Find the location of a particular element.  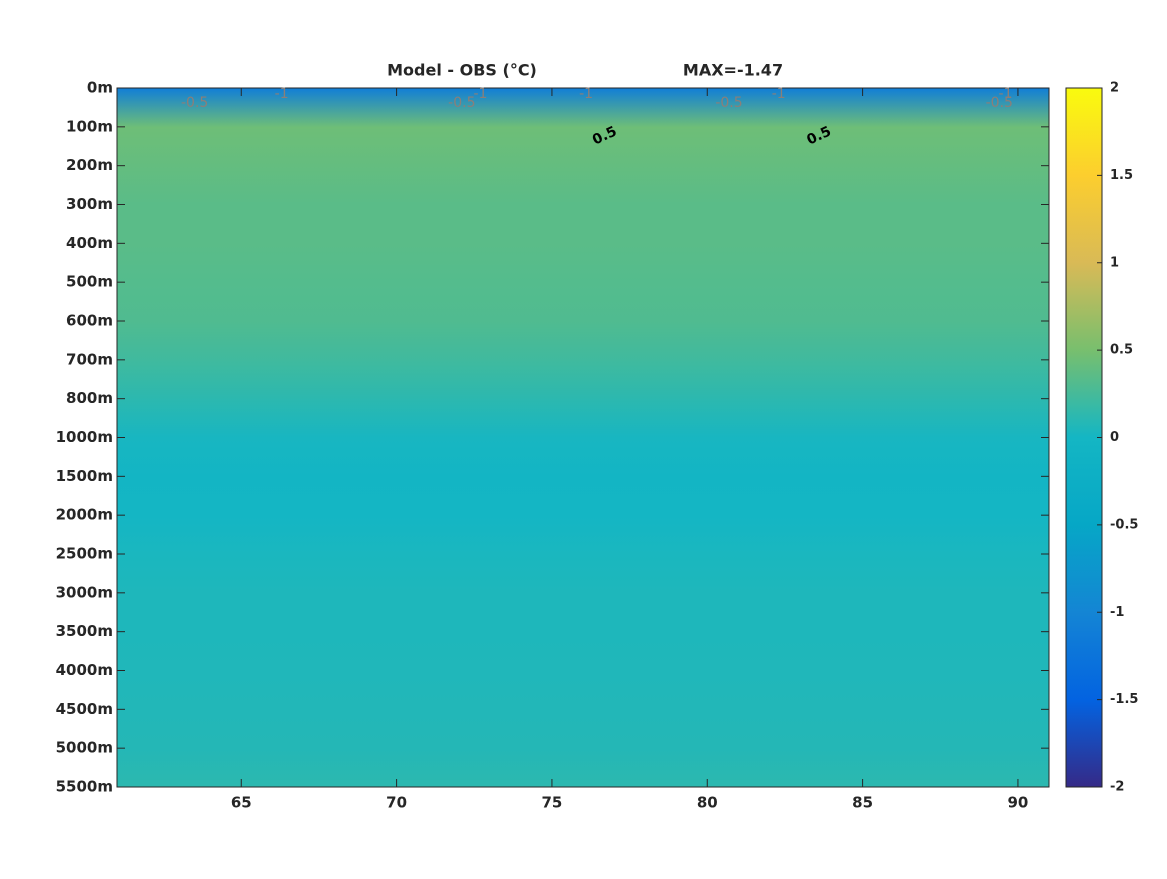

y-tick-label: 2500m is located at coordinates (84, 554).